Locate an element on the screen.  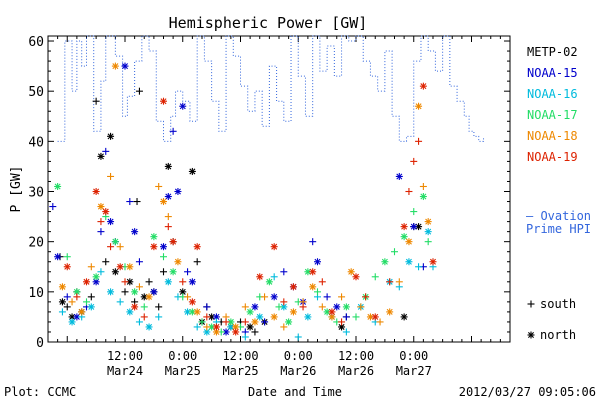
legend-entry-noaa-18: NOAA-18 is located at coordinates (552, 136).